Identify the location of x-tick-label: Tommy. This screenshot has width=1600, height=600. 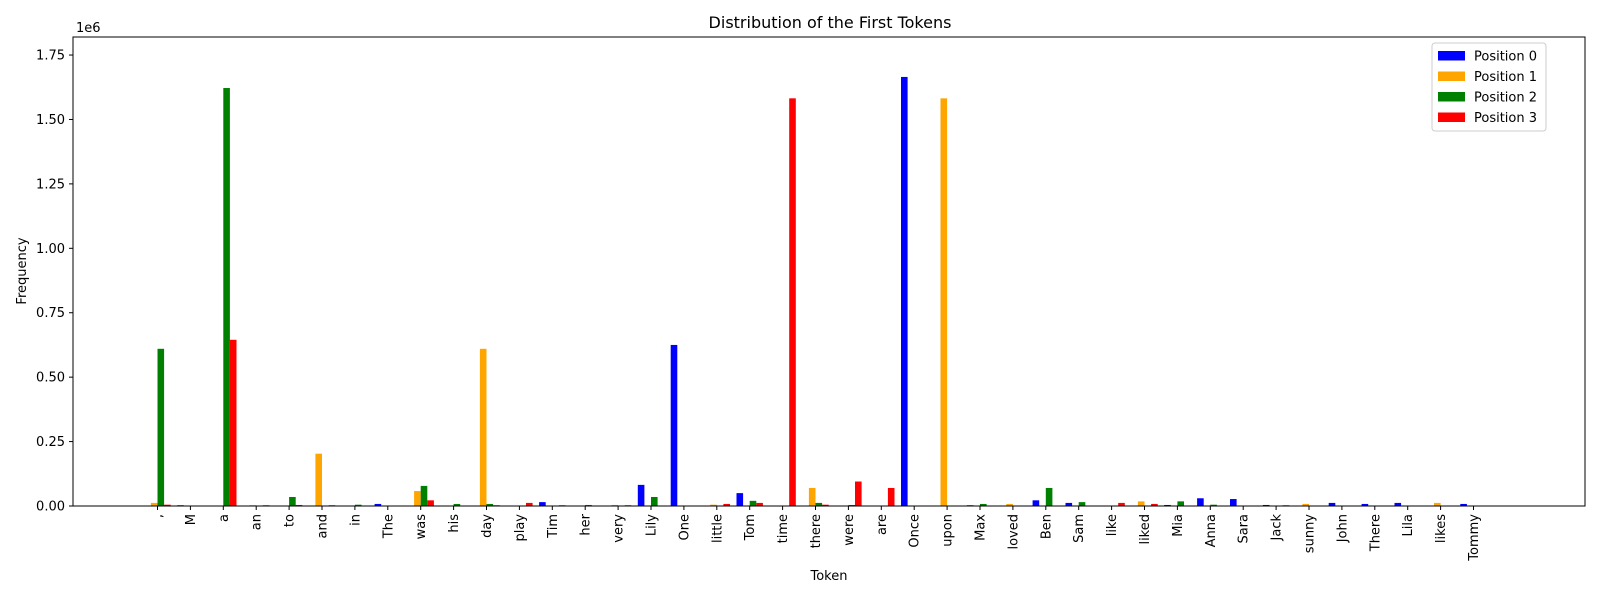
(1474, 538).